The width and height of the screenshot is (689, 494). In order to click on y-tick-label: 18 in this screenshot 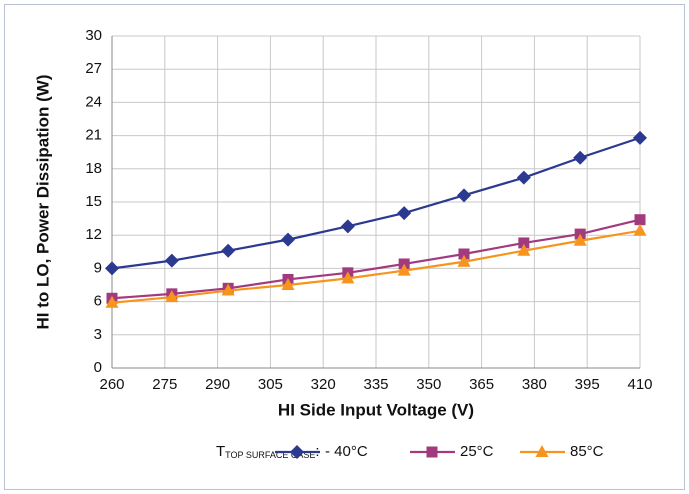, I will do `click(93, 168)`.